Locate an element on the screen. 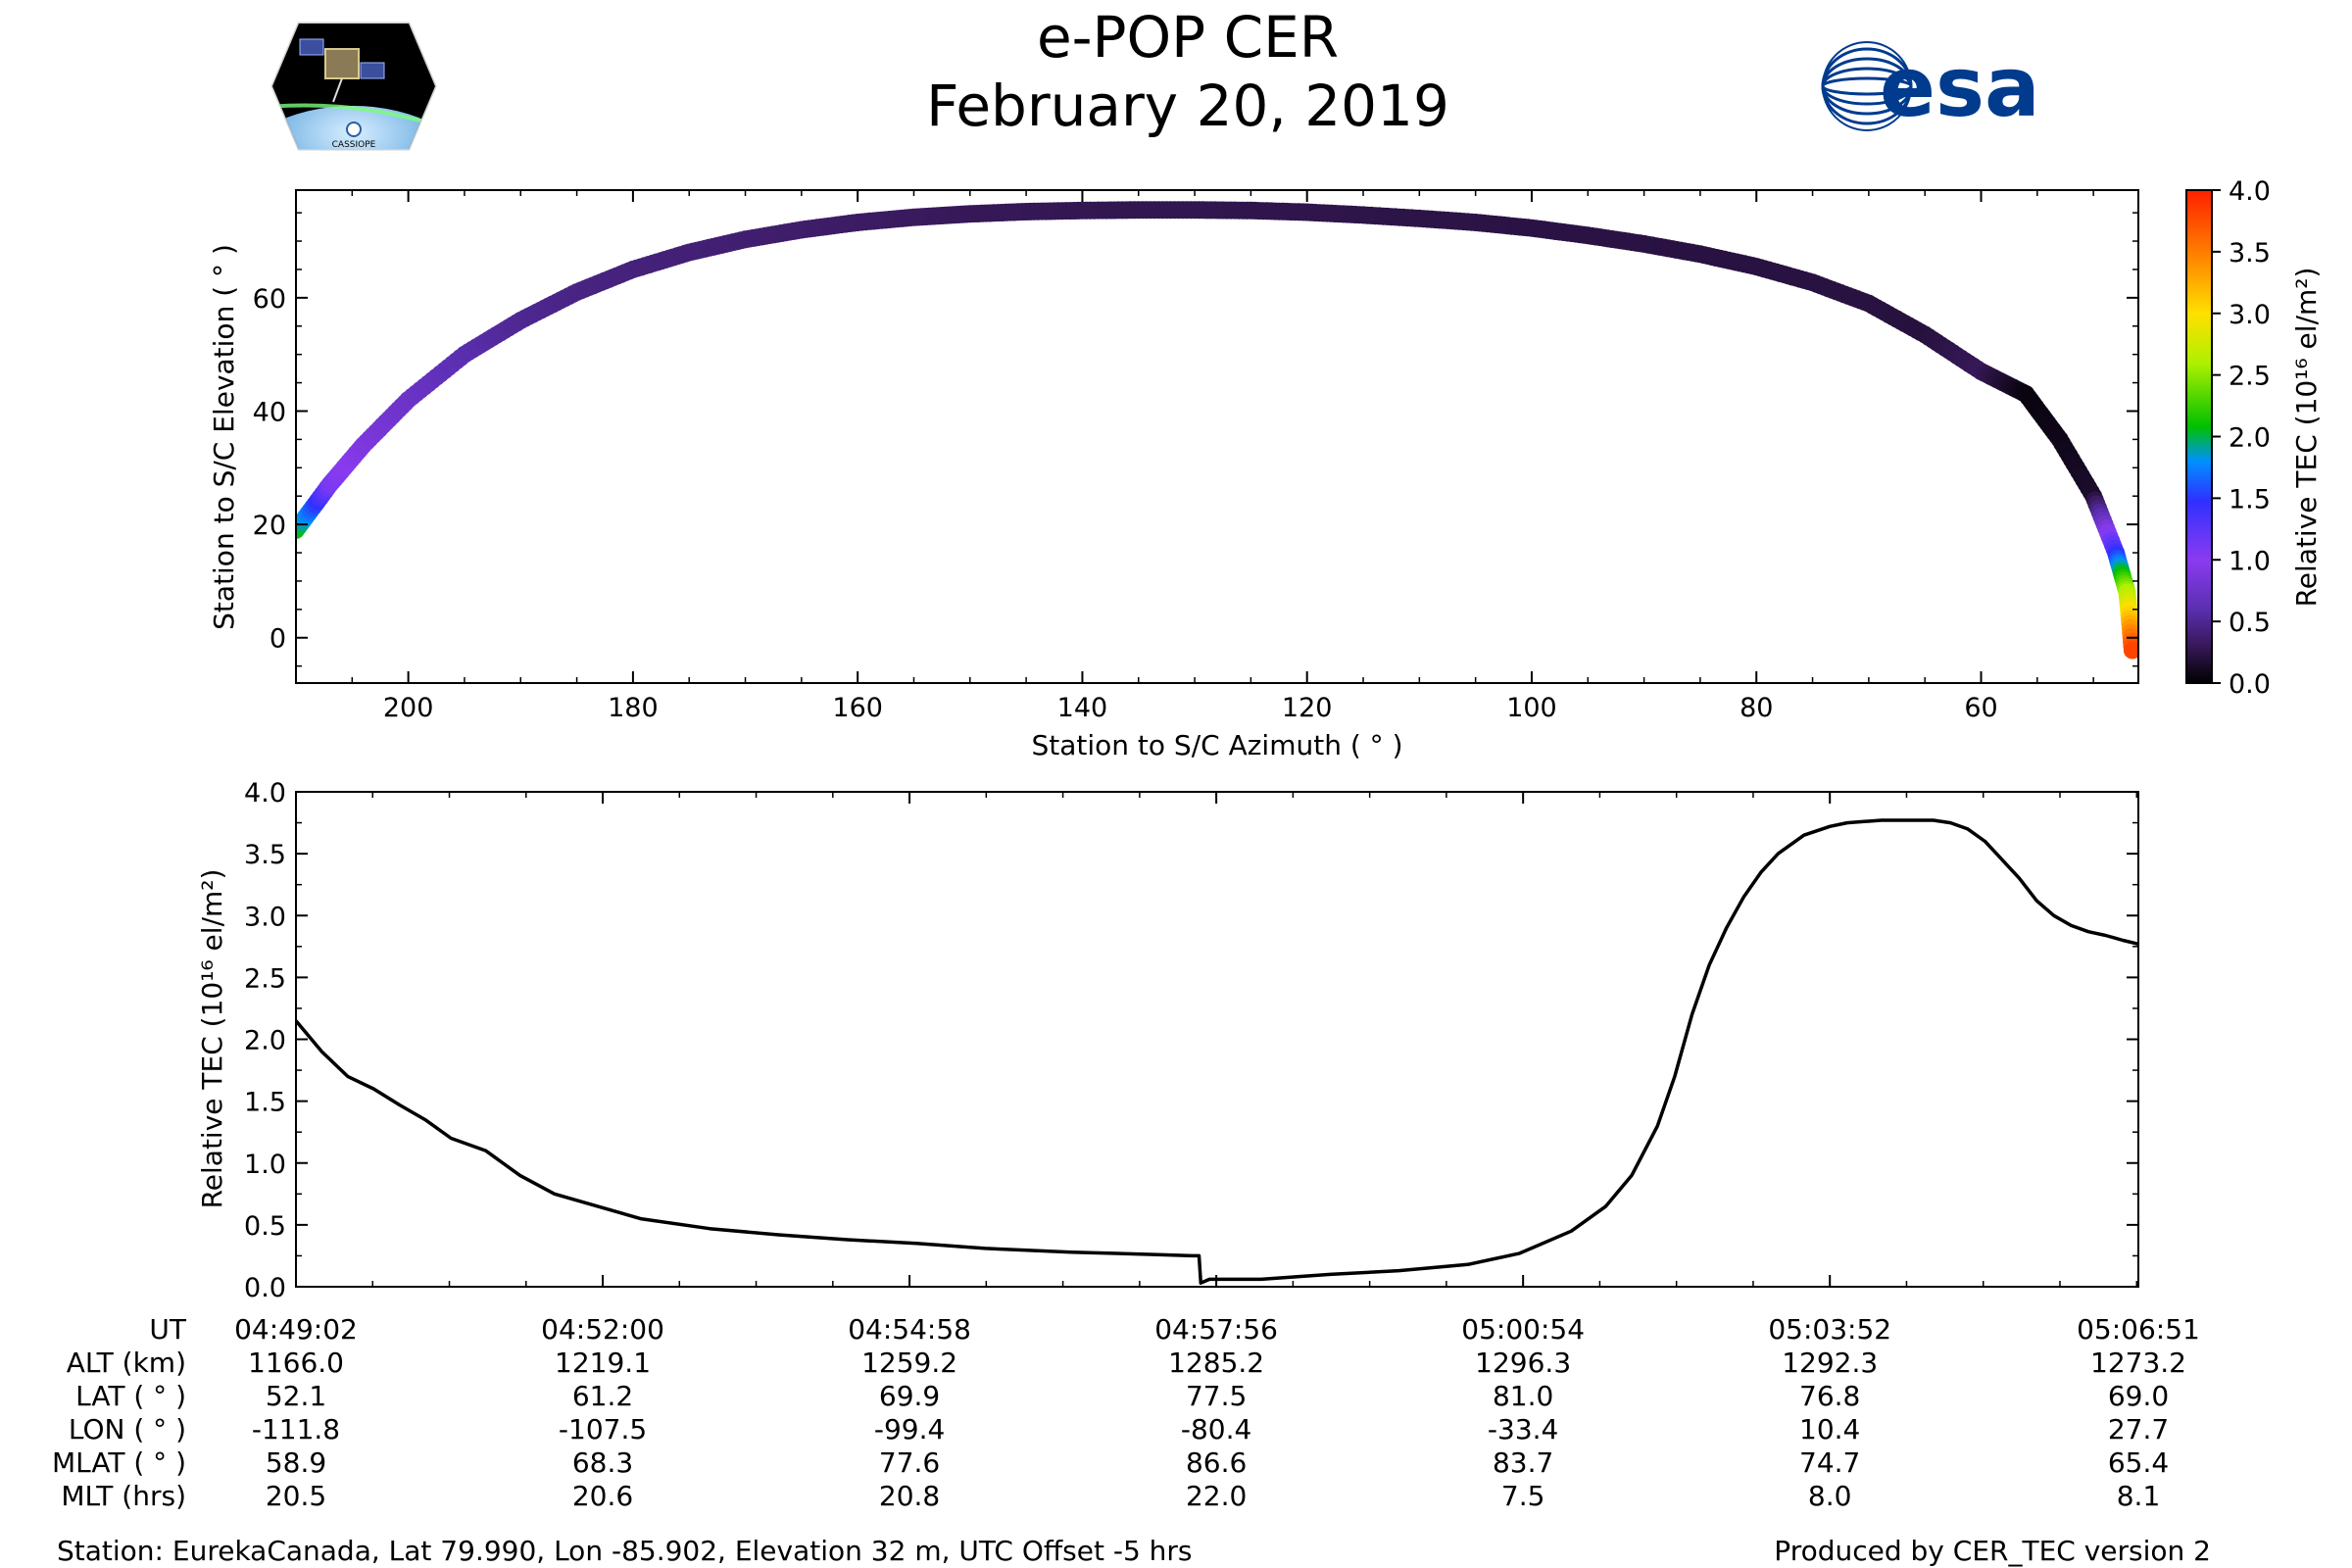 Image resolution: width=2352 pixels, height=1568 pixels. colorbar-tick-label: 3.5 is located at coordinates (2250, 253).